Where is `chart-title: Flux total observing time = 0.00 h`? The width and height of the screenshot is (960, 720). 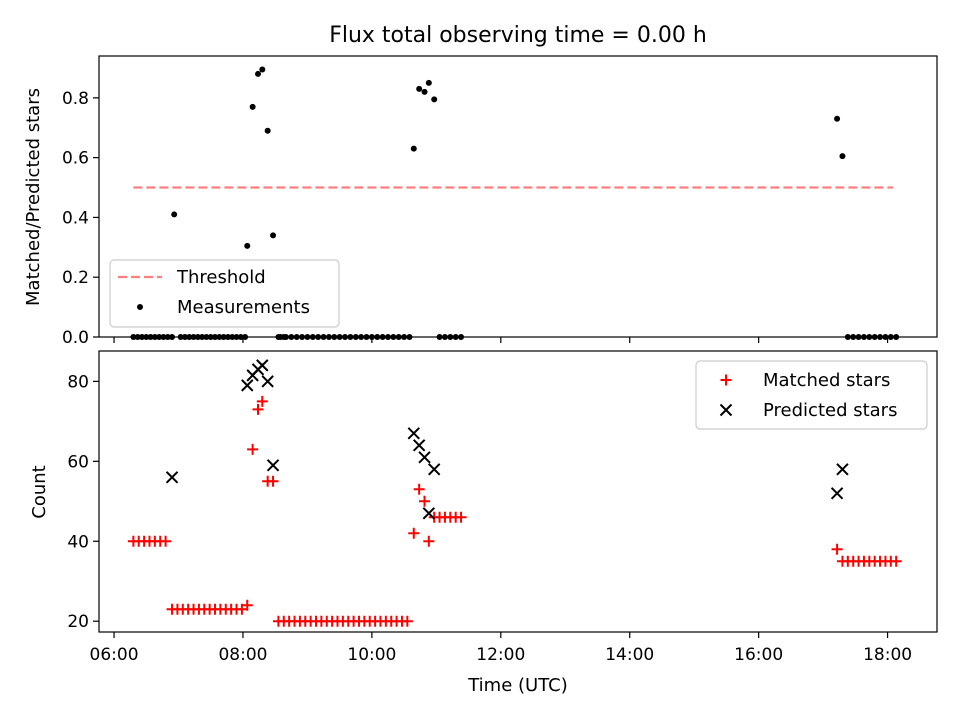
chart-title: Flux total observing time = 0.00 h is located at coordinates (518, 35).